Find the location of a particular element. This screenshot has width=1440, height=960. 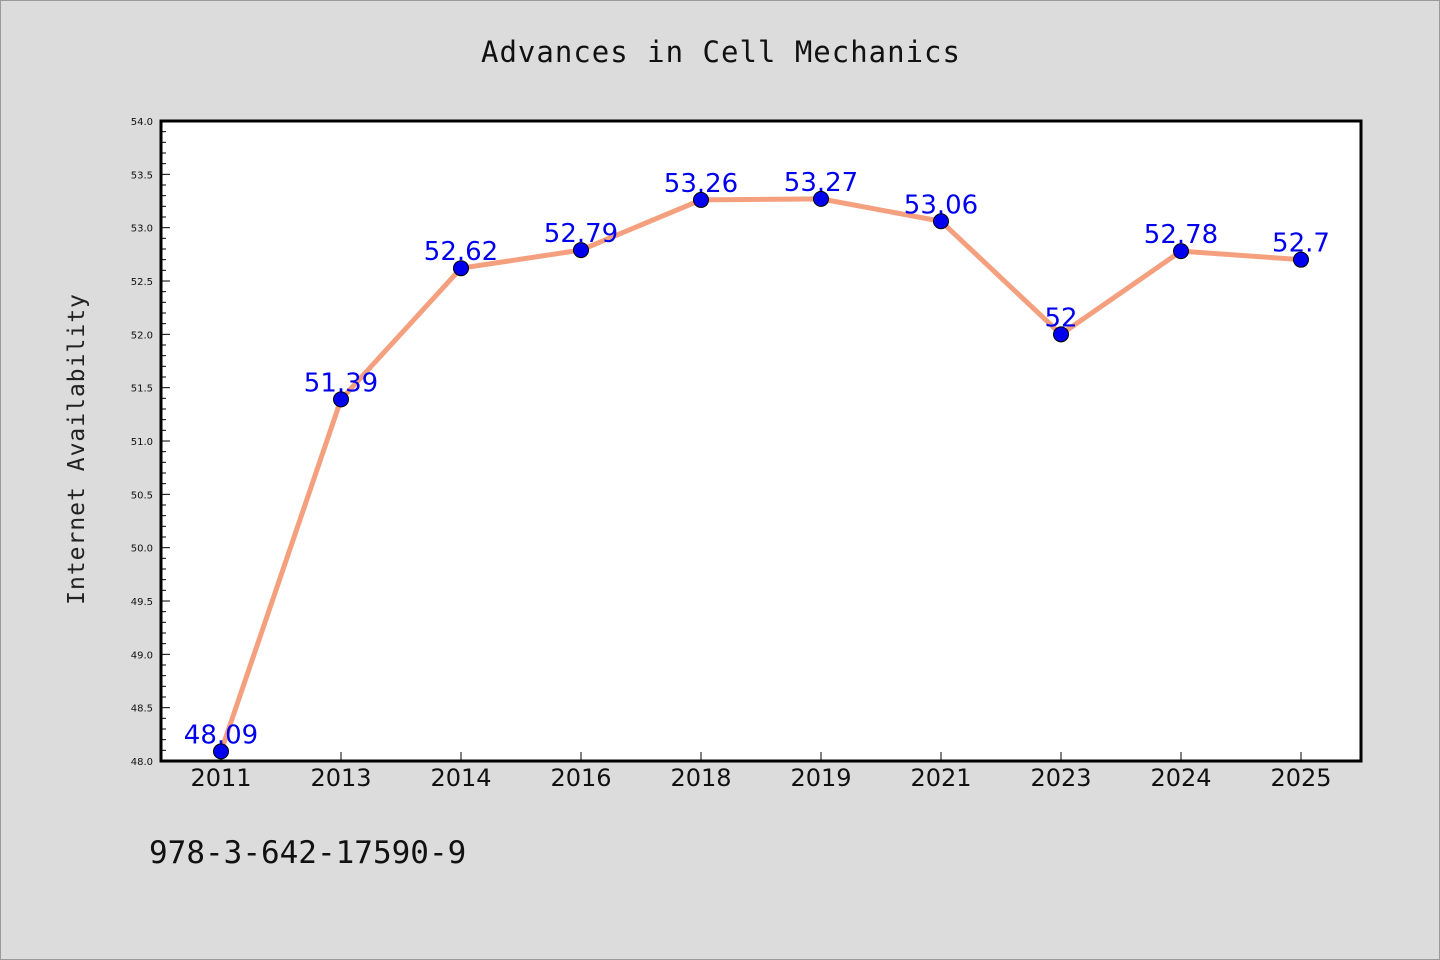

x-axis: 2011 2013 2014 2016 2018 2019 2021 2023 2024 2025 is located at coordinates (761, 772).